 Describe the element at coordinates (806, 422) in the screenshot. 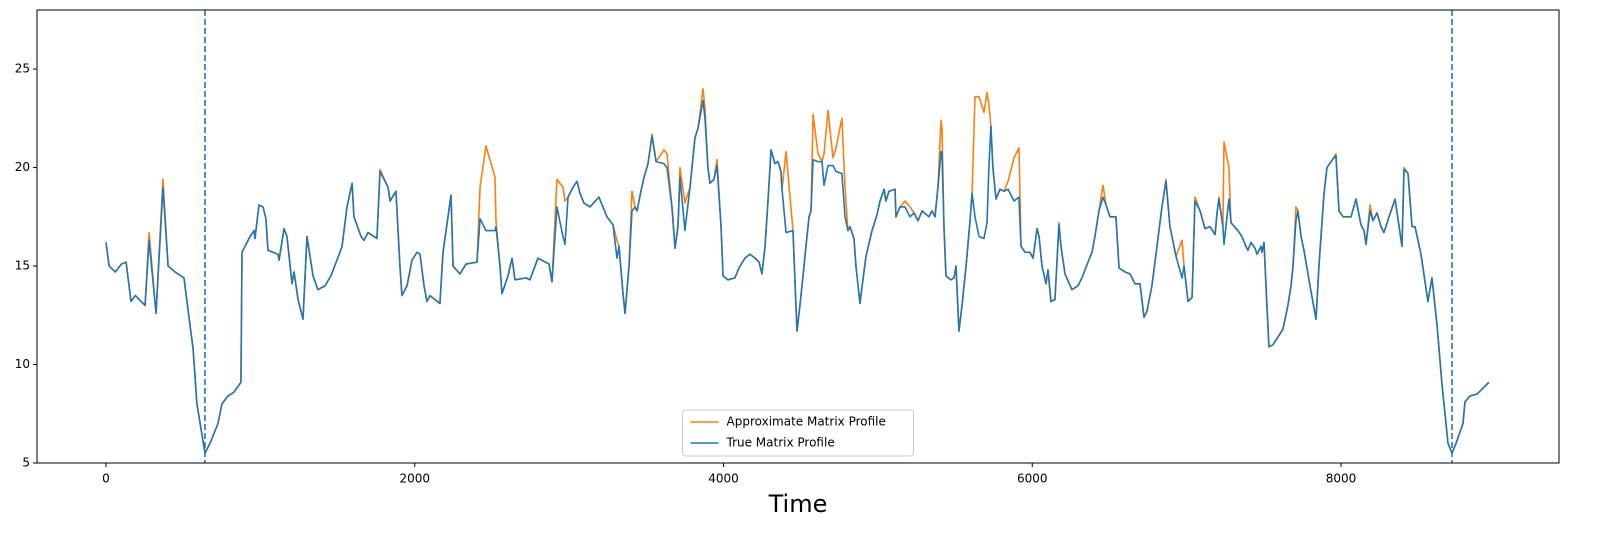

I see `legend-label: Approximate Matrix Profile` at that location.